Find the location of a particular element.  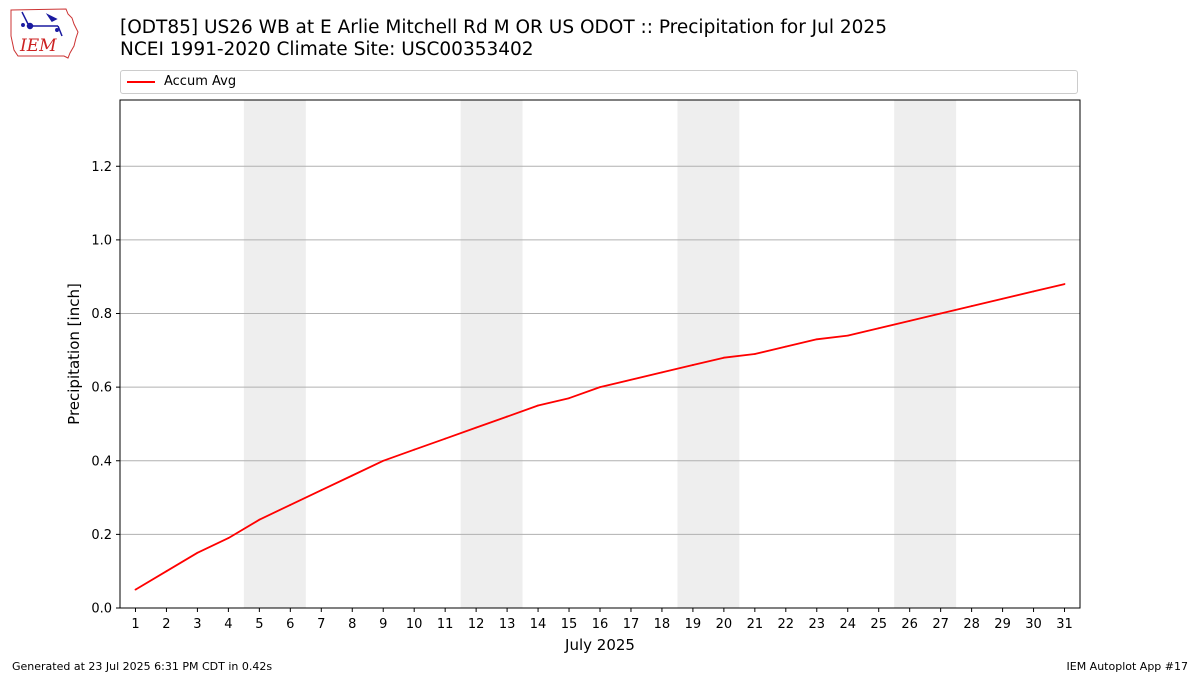

legend-label: Accum Avg is located at coordinates (200, 81).